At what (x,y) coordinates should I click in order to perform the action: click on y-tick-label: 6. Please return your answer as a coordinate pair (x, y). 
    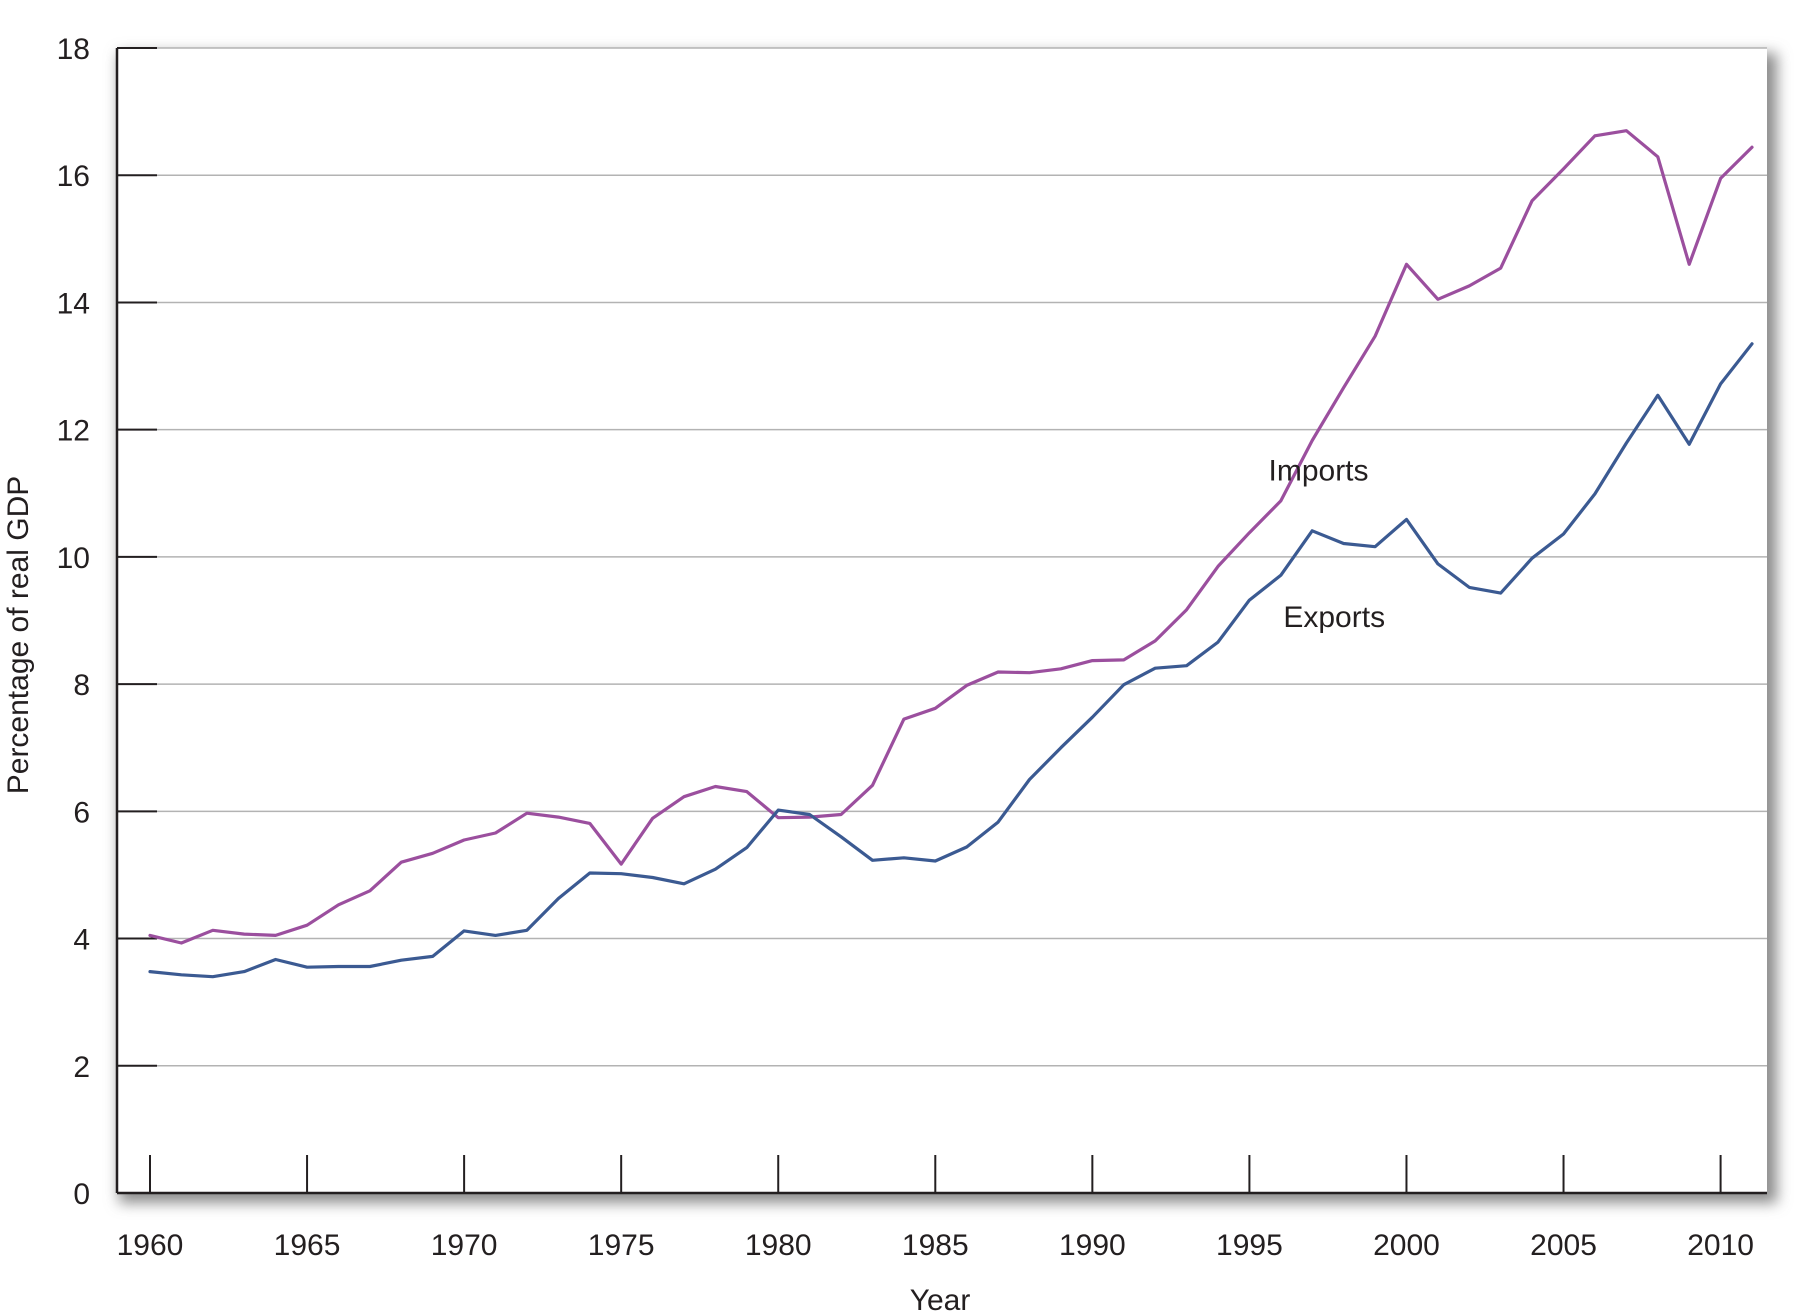
    Looking at the image, I should click on (81, 812).